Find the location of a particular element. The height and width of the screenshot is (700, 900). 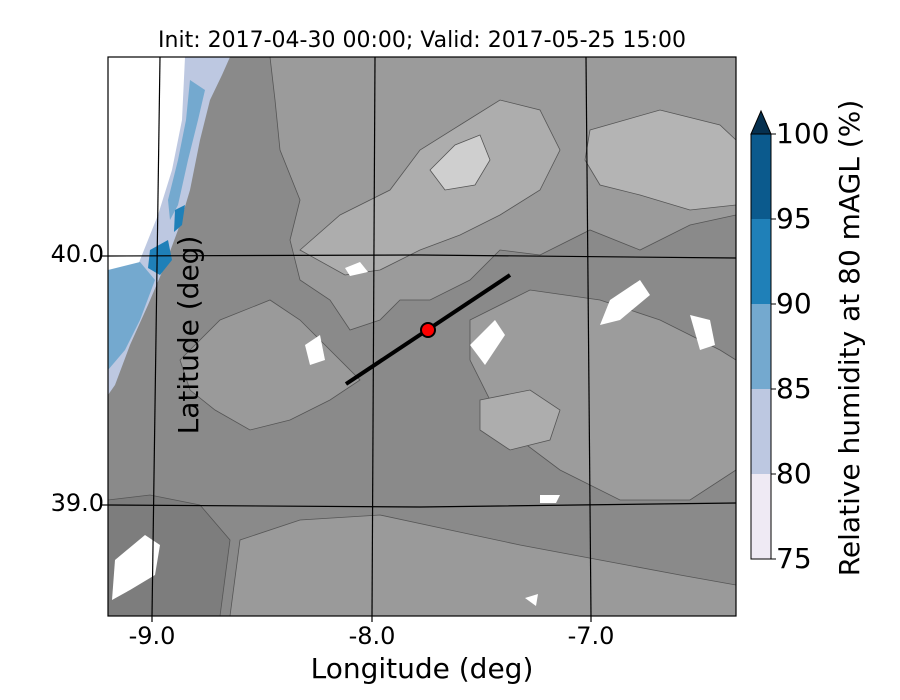

terrain-central is located at coordinates (270, 365).